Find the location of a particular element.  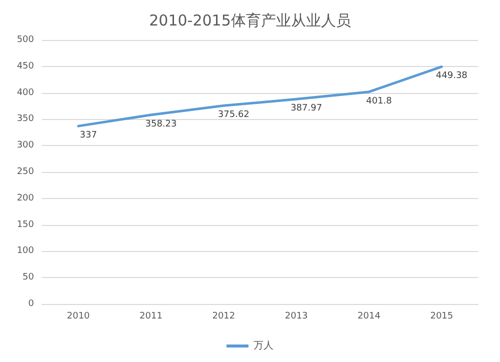

legend-label: 万人 is located at coordinates (264, 346).